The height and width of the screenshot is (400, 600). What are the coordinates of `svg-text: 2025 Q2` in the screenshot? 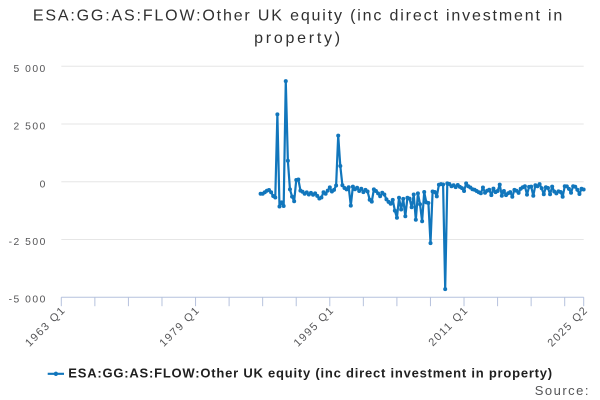 It's located at (568, 326).